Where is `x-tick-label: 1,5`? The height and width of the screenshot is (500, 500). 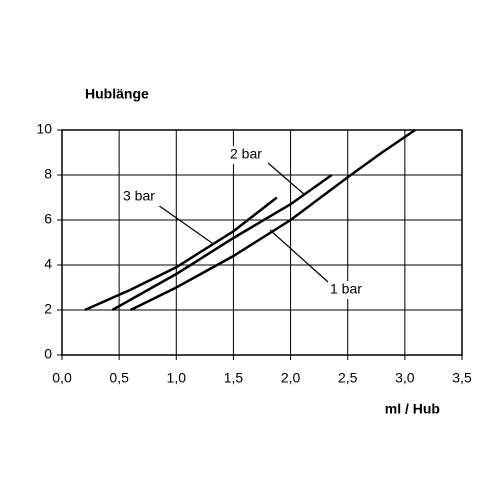
x-tick-label: 1,5 is located at coordinates (234, 378).